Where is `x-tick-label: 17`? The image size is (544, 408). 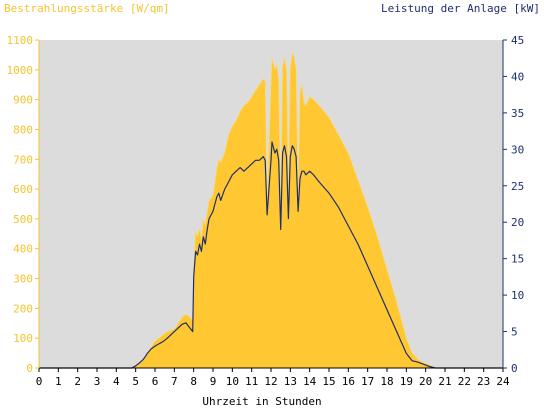 x-tick-label: 17 is located at coordinates (367, 381).